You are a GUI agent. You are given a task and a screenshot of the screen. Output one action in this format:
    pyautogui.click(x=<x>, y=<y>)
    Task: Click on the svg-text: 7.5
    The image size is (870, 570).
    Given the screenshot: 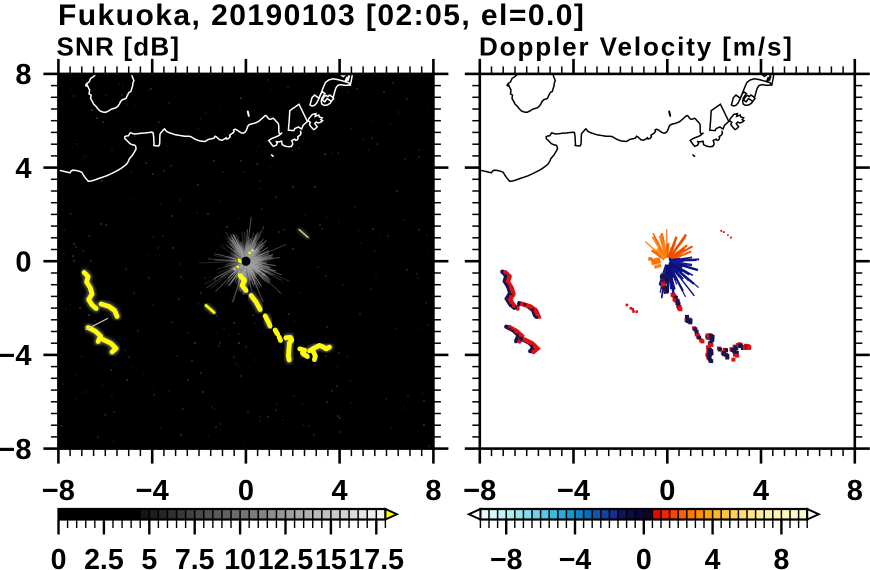 What is the action you would take?
    pyautogui.click(x=195, y=557)
    